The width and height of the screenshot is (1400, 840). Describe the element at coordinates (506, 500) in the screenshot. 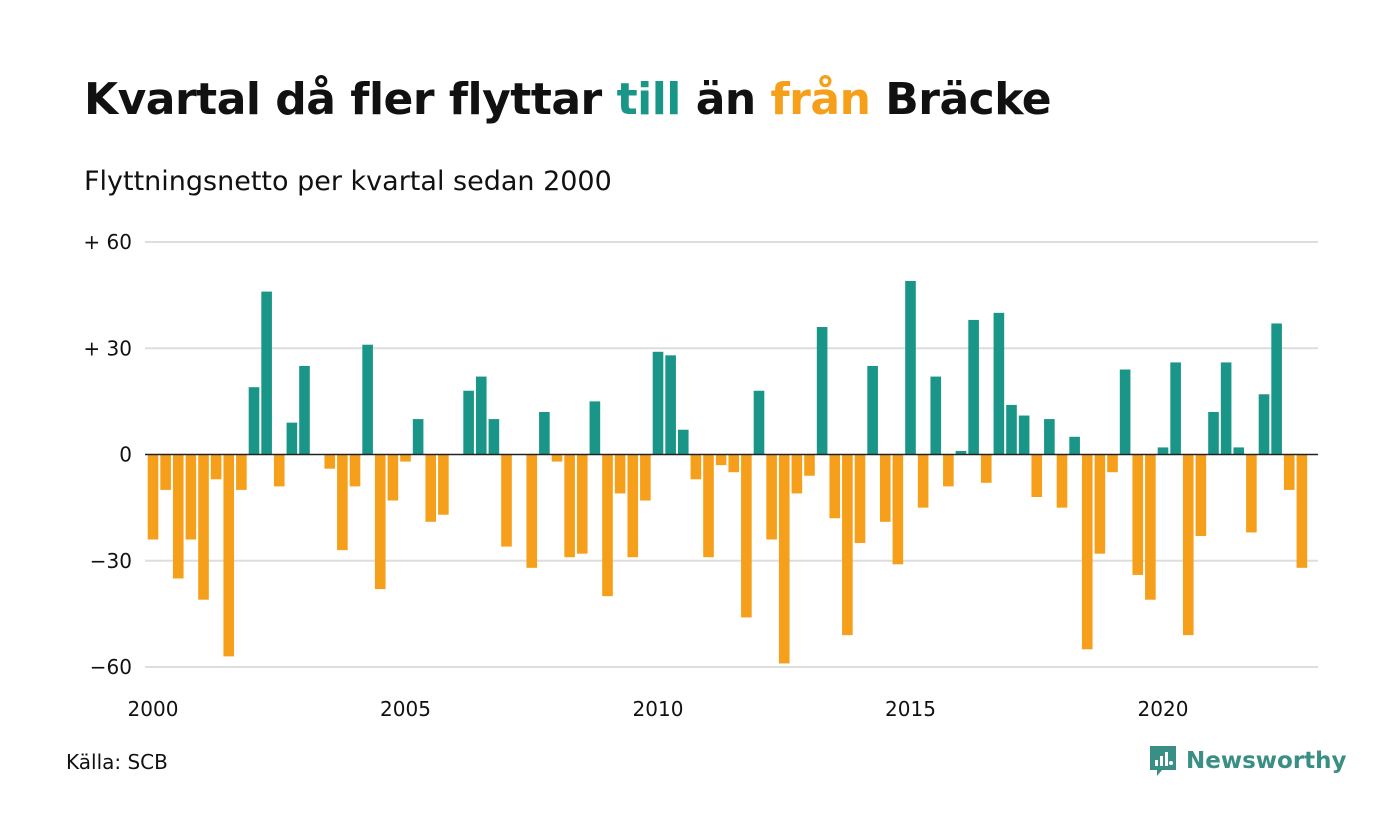

I see `bar-2007Q1` at that location.